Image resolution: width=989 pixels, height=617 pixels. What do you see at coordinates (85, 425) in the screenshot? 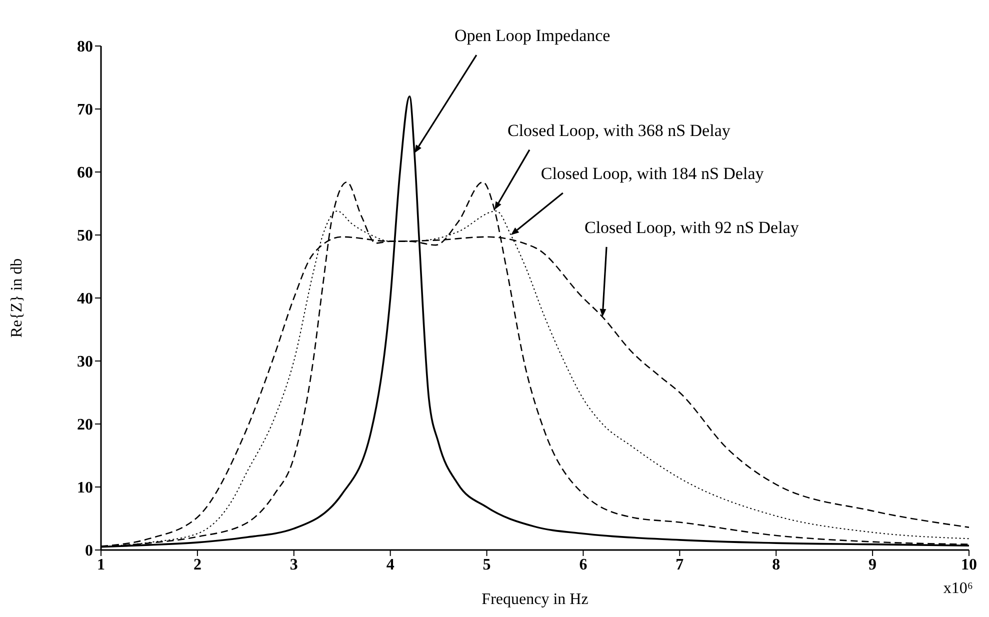
I see `y-tick-label: 20` at bounding box center [85, 425].